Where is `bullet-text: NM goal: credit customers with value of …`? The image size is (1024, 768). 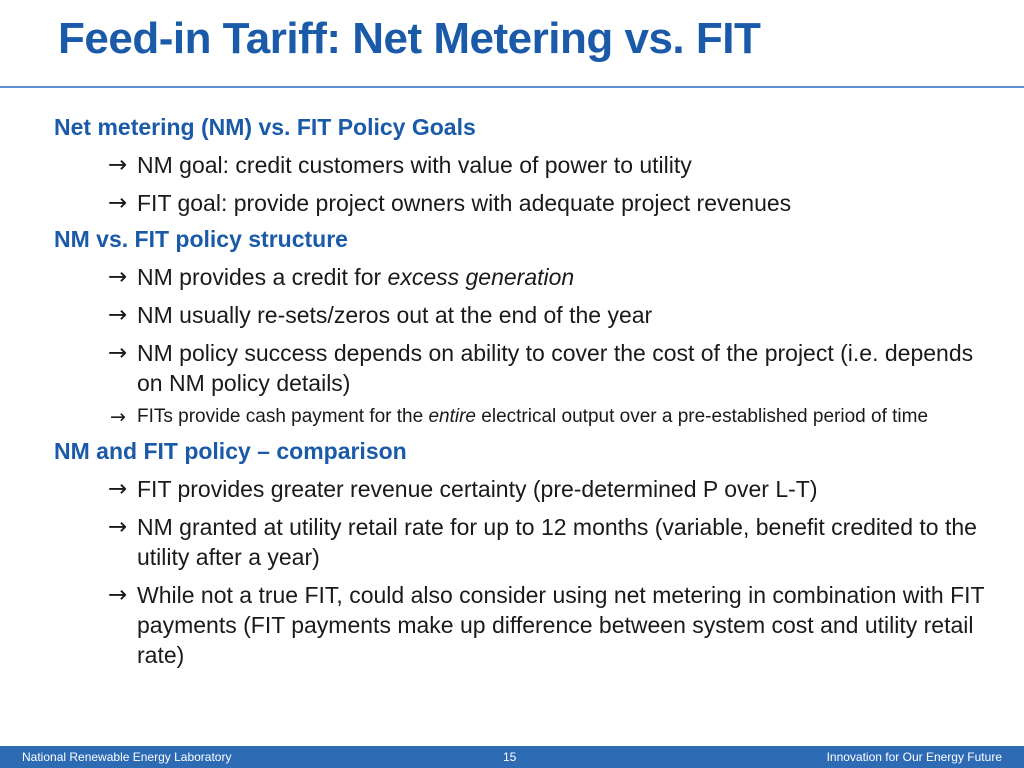
bullet-text: NM goal: credit customers with value of … is located at coordinates (414, 165).